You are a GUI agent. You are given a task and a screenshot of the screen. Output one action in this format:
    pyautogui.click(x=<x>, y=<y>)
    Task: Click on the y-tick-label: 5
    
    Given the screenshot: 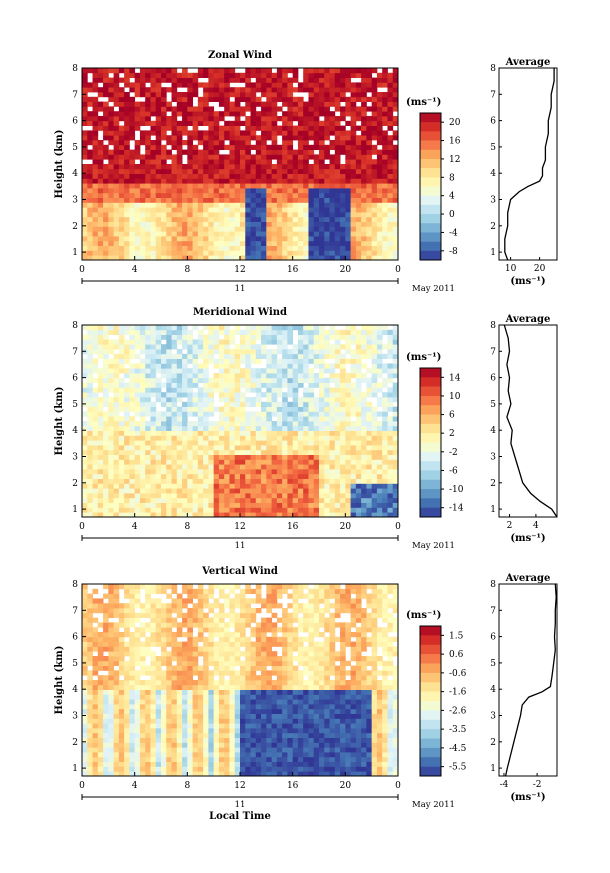 What is the action you would take?
    pyautogui.click(x=75, y=664)
    